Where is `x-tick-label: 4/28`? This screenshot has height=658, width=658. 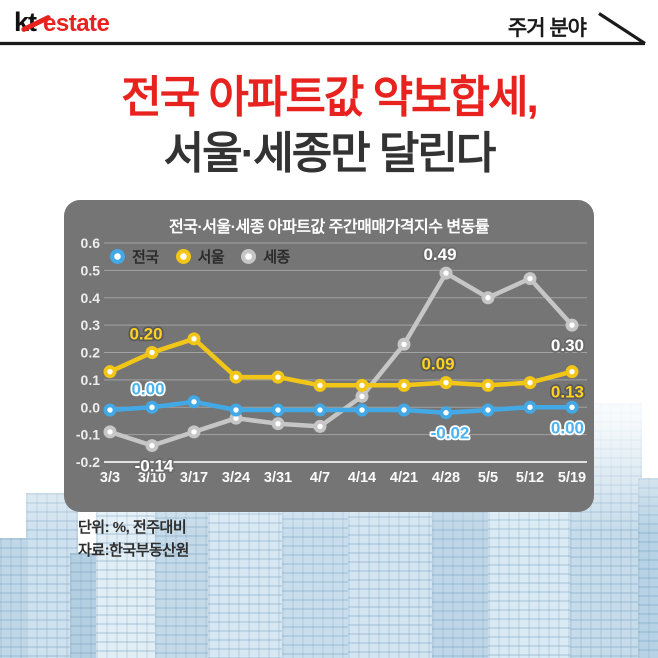
x-tick-label: 4/28 is located at coordinates (446, 478).